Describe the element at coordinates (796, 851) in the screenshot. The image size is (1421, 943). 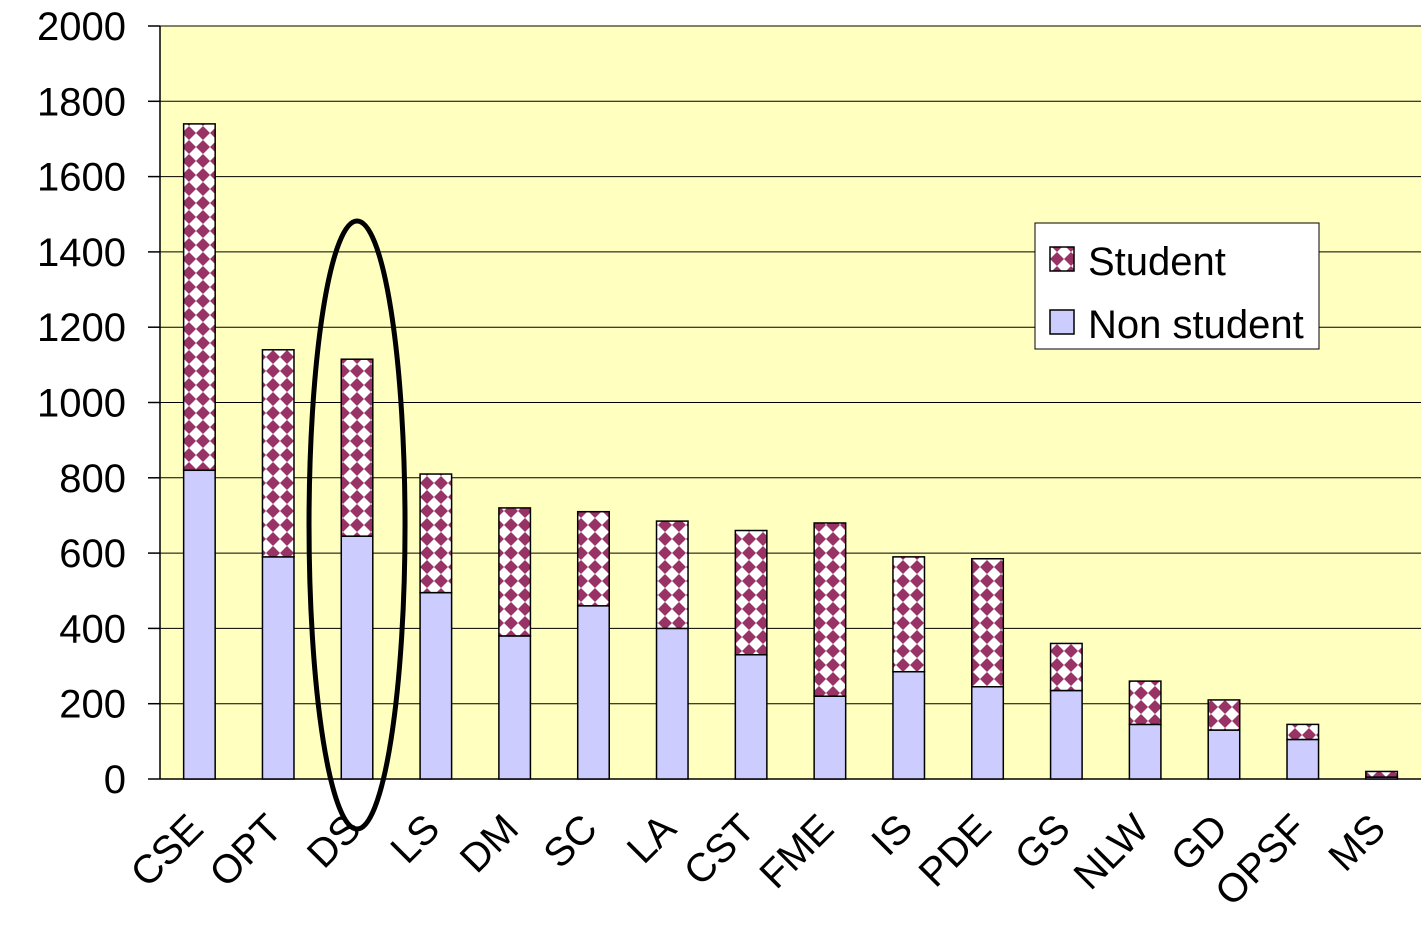
I see `x-tick-label: FME` at that location.